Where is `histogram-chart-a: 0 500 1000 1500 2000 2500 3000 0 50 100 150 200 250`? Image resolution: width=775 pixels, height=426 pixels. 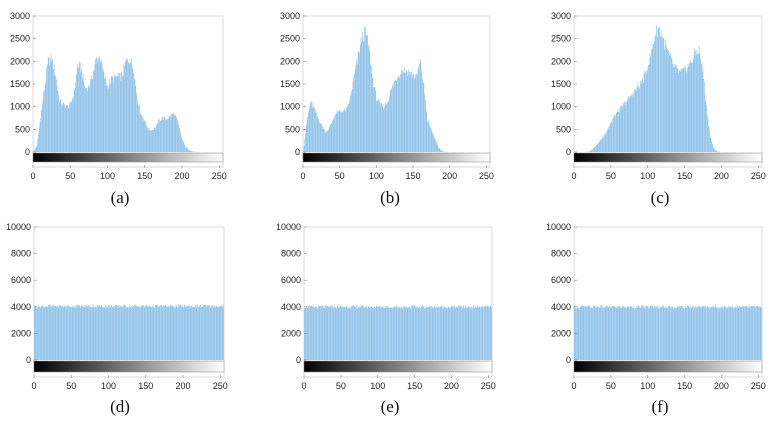
histogram-chart-a: 0 500 1000 1500 2000 2500 3000 0 50 100 150 200 250 is located at coordinates (118, 96).